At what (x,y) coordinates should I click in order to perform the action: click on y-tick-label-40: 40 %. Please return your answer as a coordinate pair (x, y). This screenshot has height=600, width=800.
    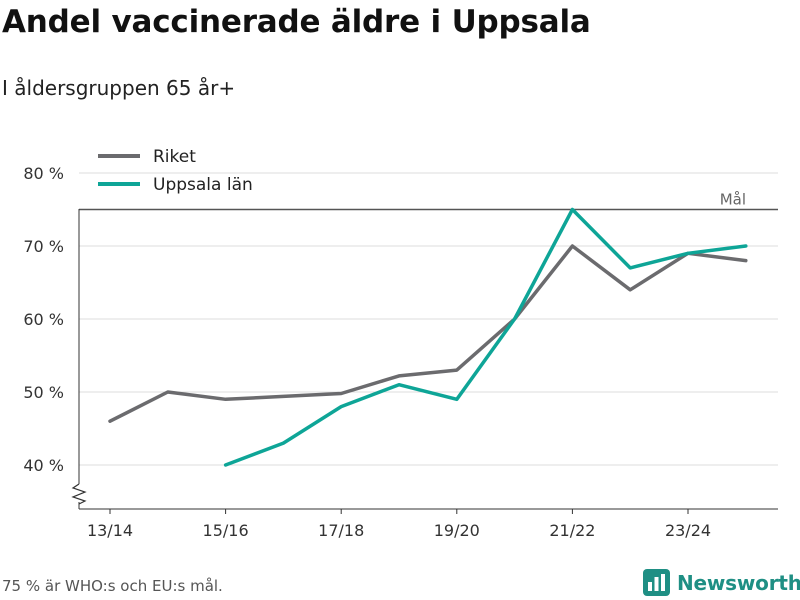
    Looking at the image, I should click on (43, 465).